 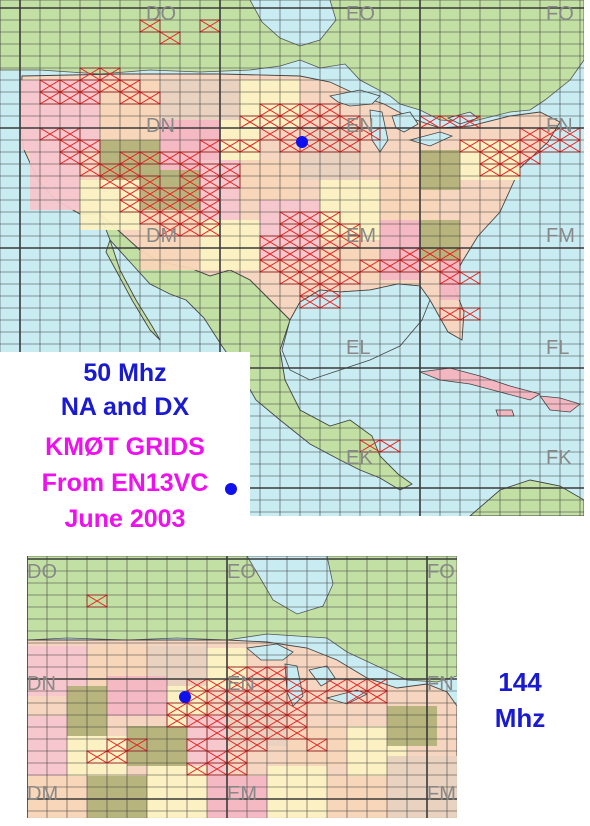 What do you see at coordinates (293, 23) in the screenshot?
I see `hudson-bay` at bounding box center [293, 23].